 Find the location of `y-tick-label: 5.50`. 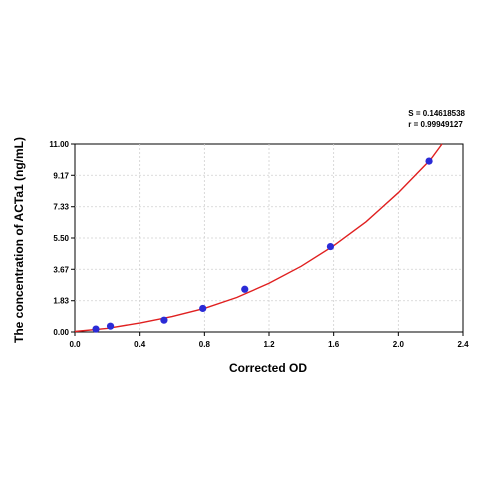

y-tick-label: 5.50 is located at coordinates (61, 238).